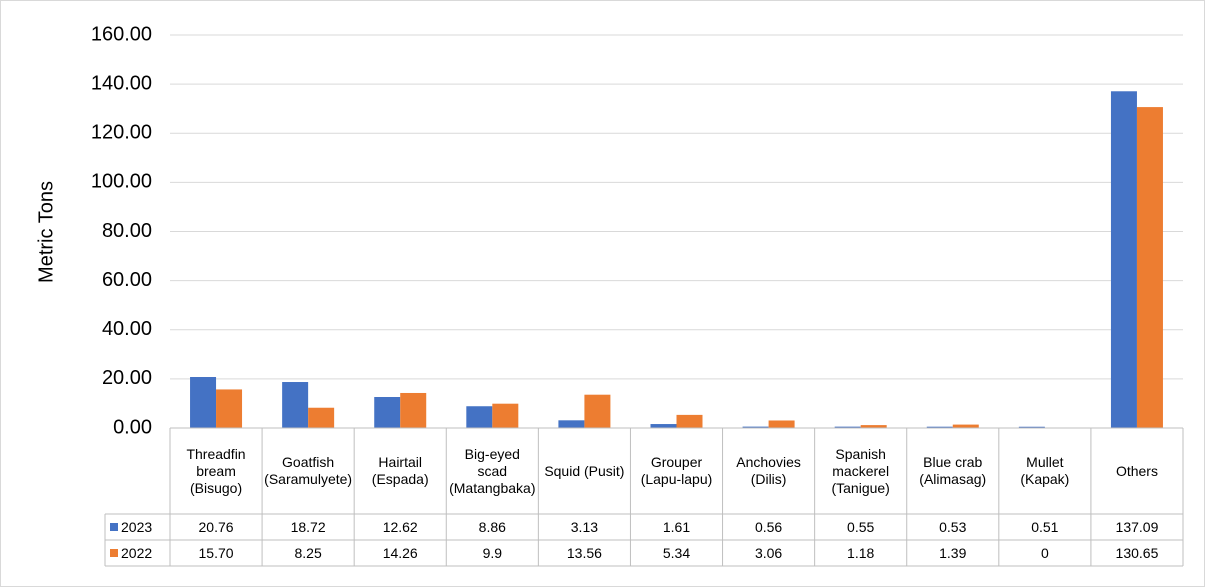 The width and height of the screenshot is (1205, 587). Describe the element at coordinates (1137, 526) in the screenshot. I see `data-label: 137.09` at that location.